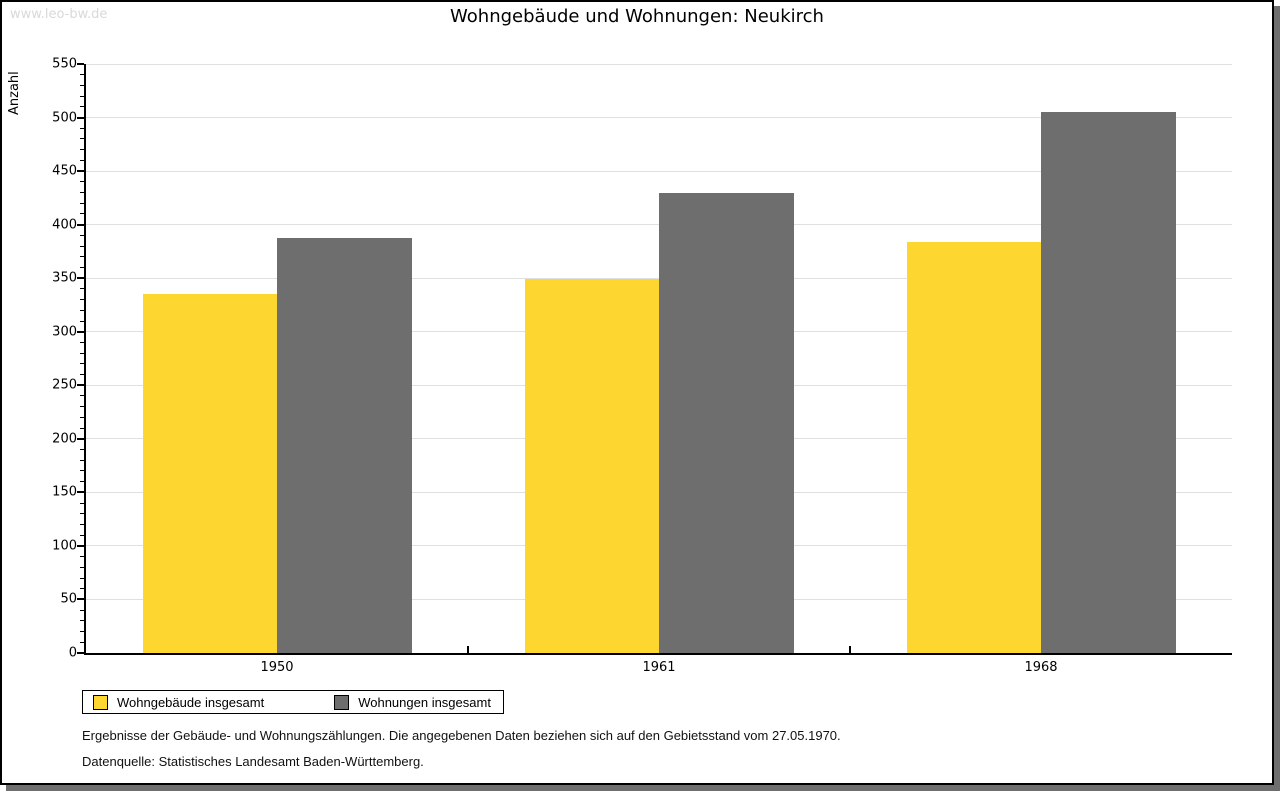  What do you see at coordinates (64, 118) in the screenshot?
I see `y-tick-label: 500` at bounding box center [64, 118].